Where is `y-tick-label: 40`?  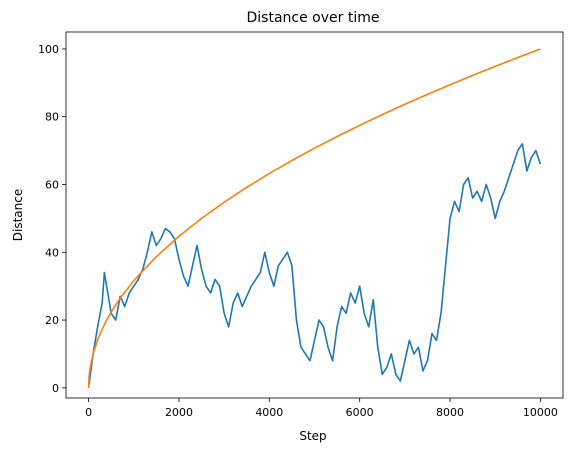 y-tick-label: 40 is located at coordinates (52, 252).